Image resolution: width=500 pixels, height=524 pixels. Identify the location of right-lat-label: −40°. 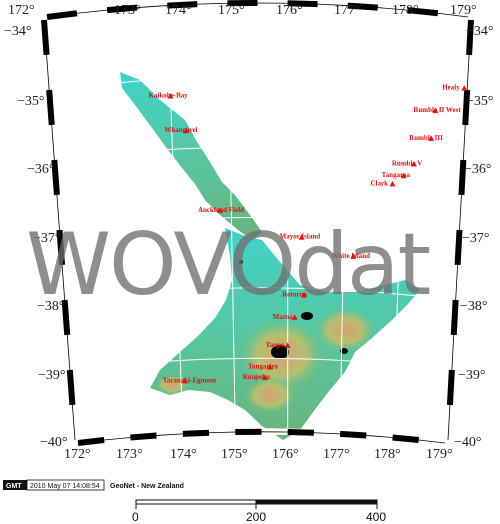
(468, 442).